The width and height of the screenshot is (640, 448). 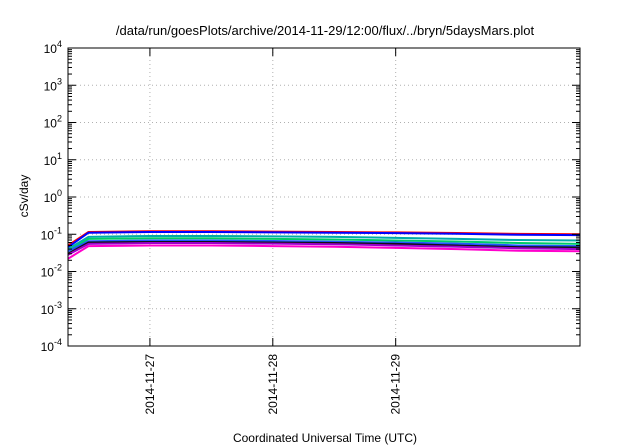 What do you see at coordinates (53, 196) in the screenshot?
I see `y-tick-label: 10⁰` at bounding box center [53, 196].